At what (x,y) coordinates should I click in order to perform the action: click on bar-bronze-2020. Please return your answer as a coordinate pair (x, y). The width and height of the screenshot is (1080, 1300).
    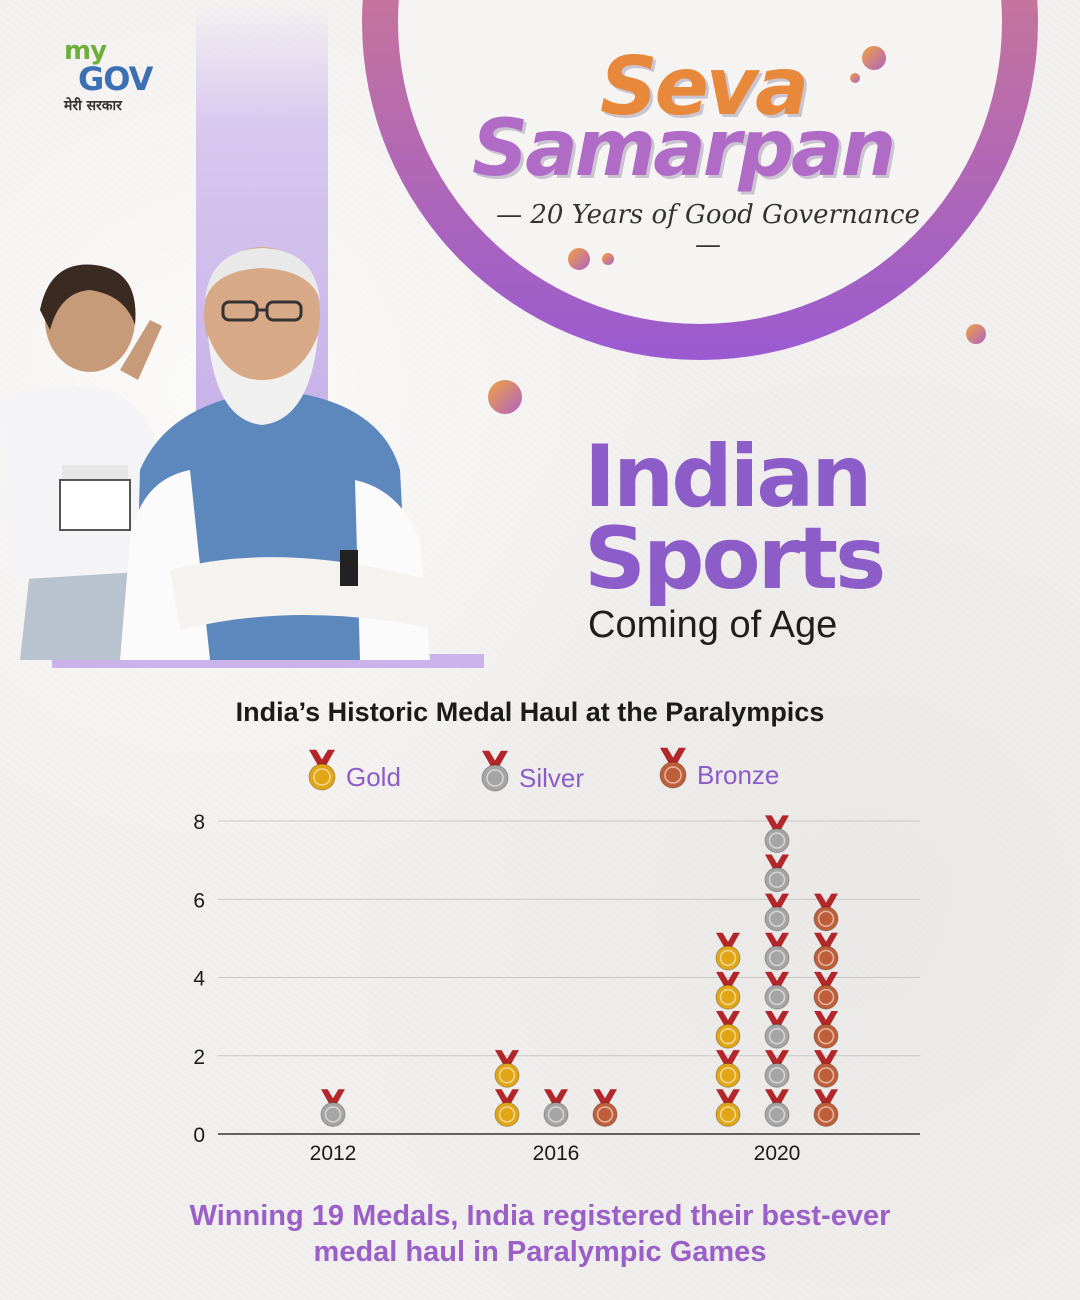
    Looking at the image, I should click on (826, 1010).